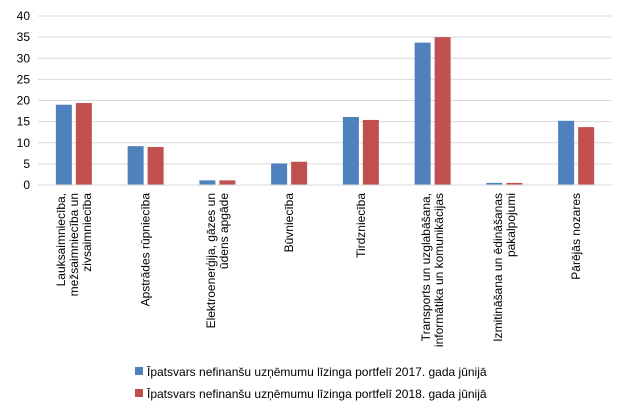 This screenshot has width=630, height=412. What do you see at coordinates (211, 260) in the screenshot?
I see `x-category-label-line: Elektroenerģija, gāzes un` at bounding box center [211, 260].